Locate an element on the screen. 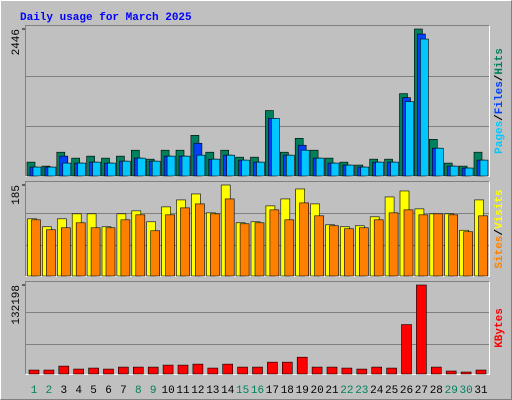  legend: Sites/Visits is located at coordinates (500, 228).